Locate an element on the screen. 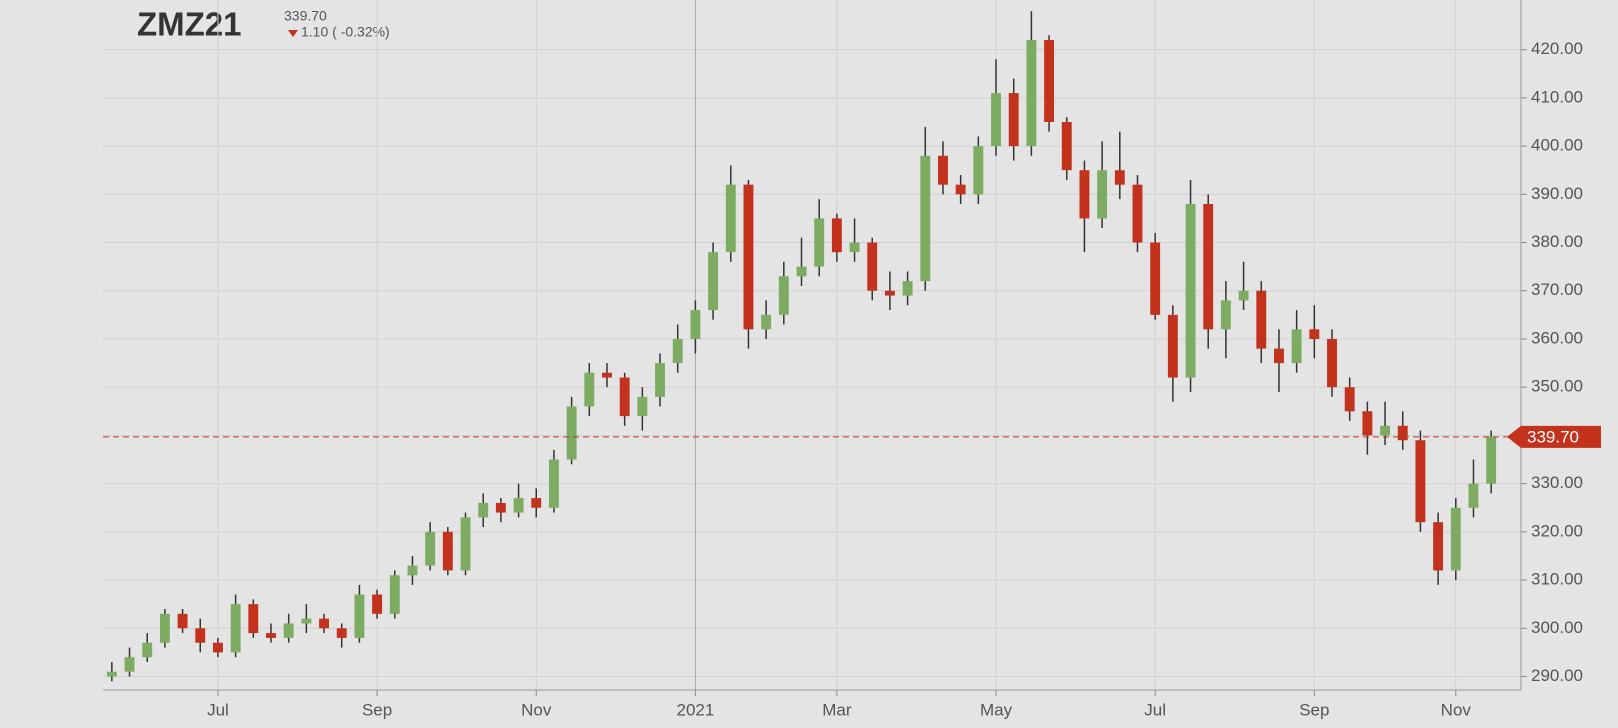  x-tick-label: Mar is located at coordinates (837, 709).